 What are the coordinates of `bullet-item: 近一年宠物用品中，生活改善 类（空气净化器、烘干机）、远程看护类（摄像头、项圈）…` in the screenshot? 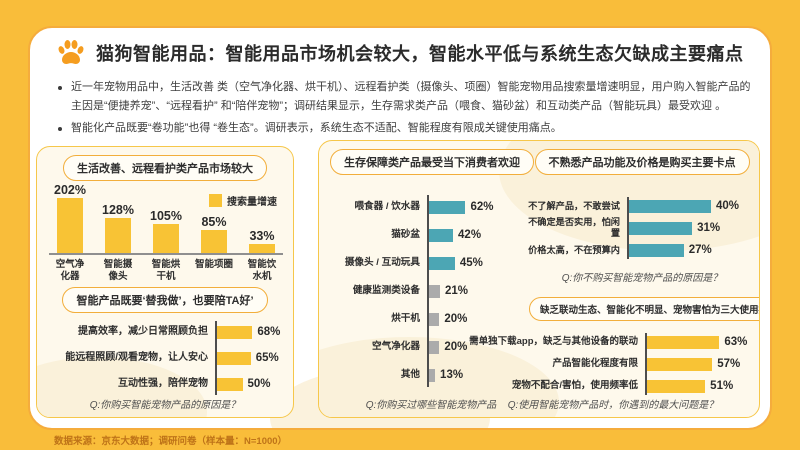 It's located at (408, 97).